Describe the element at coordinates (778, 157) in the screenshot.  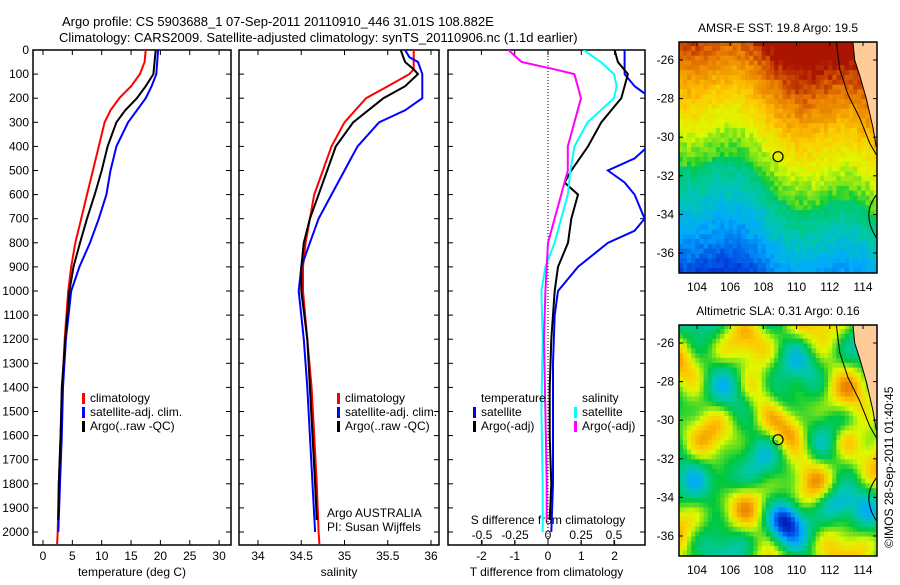
I see `argo-location-marker` at that location.